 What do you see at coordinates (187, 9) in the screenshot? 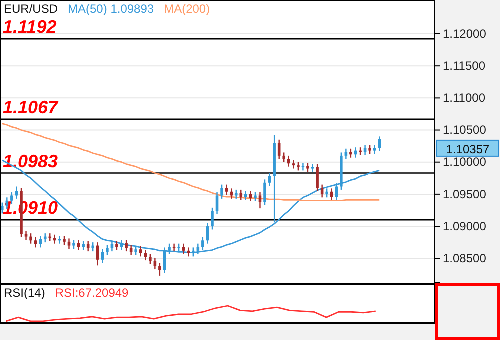
I see `text: MA(200)` at bounding box center [187, 9].